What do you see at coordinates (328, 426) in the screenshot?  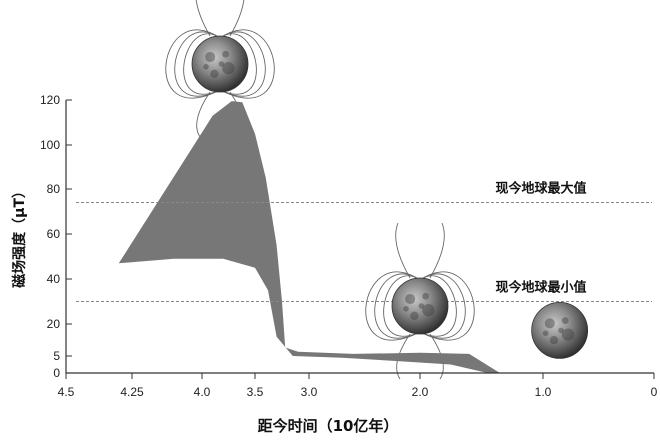 I see `x-axis-title: 距今时间（10亿年）` at bounding box center [328, 426].